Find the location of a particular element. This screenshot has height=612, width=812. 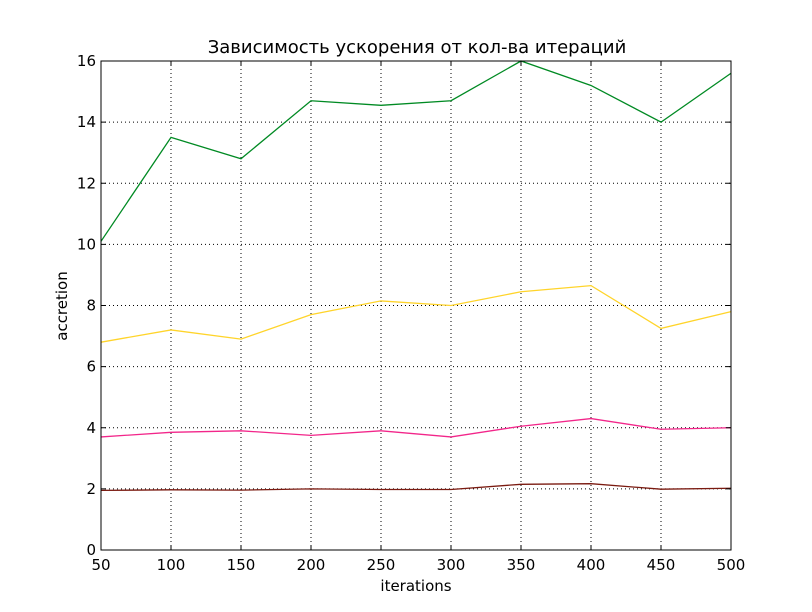

x-tick-label: 300 is located at coordinates (451, 565).